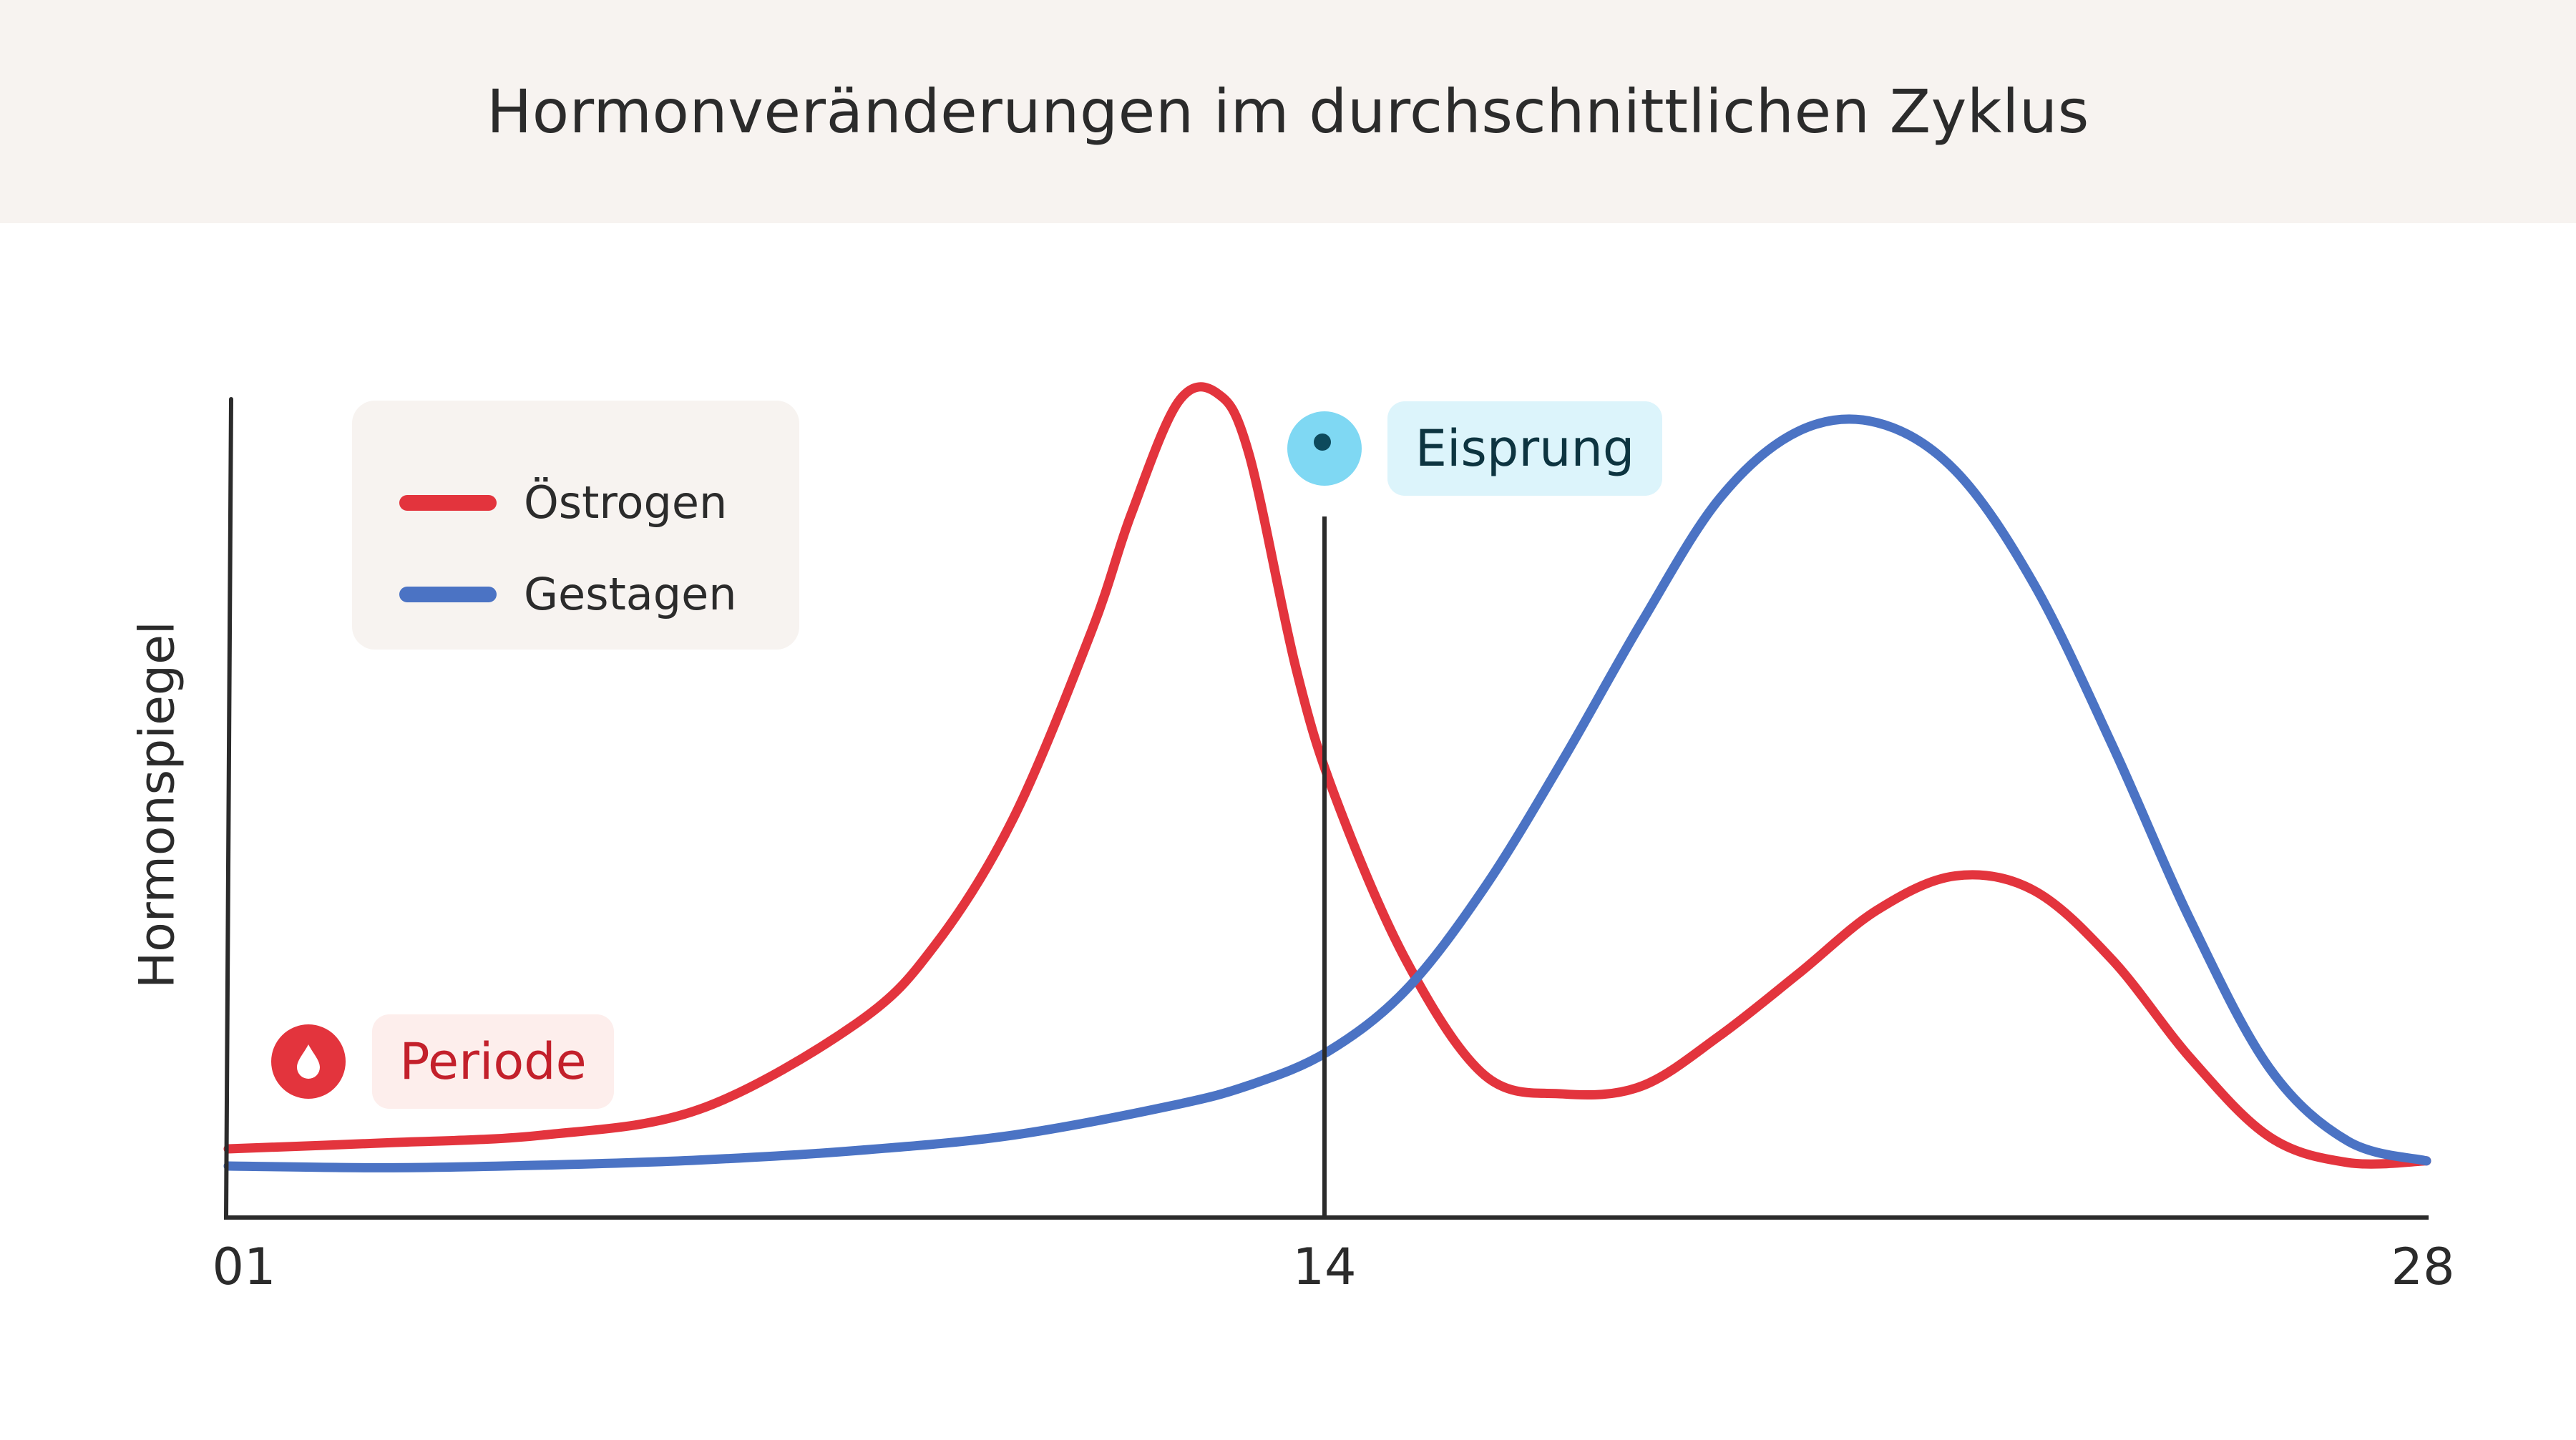 Image resolution: width=2576 pixels, height=1440 pixels. What do you see at coordinates (630, 594) in the screenshot?
I see `legend-label-progestin: Gestagen` at bounding box center [630, 594].